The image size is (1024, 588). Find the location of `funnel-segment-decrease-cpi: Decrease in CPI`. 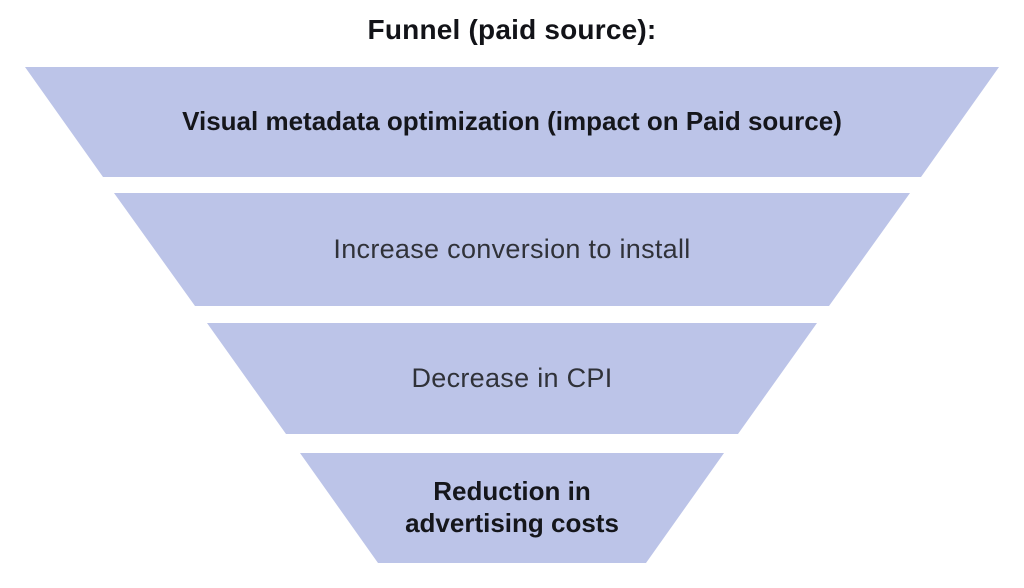

funnel-segment-decrease-cpi: Decrease in CPI is located at coordinates (512, 378).